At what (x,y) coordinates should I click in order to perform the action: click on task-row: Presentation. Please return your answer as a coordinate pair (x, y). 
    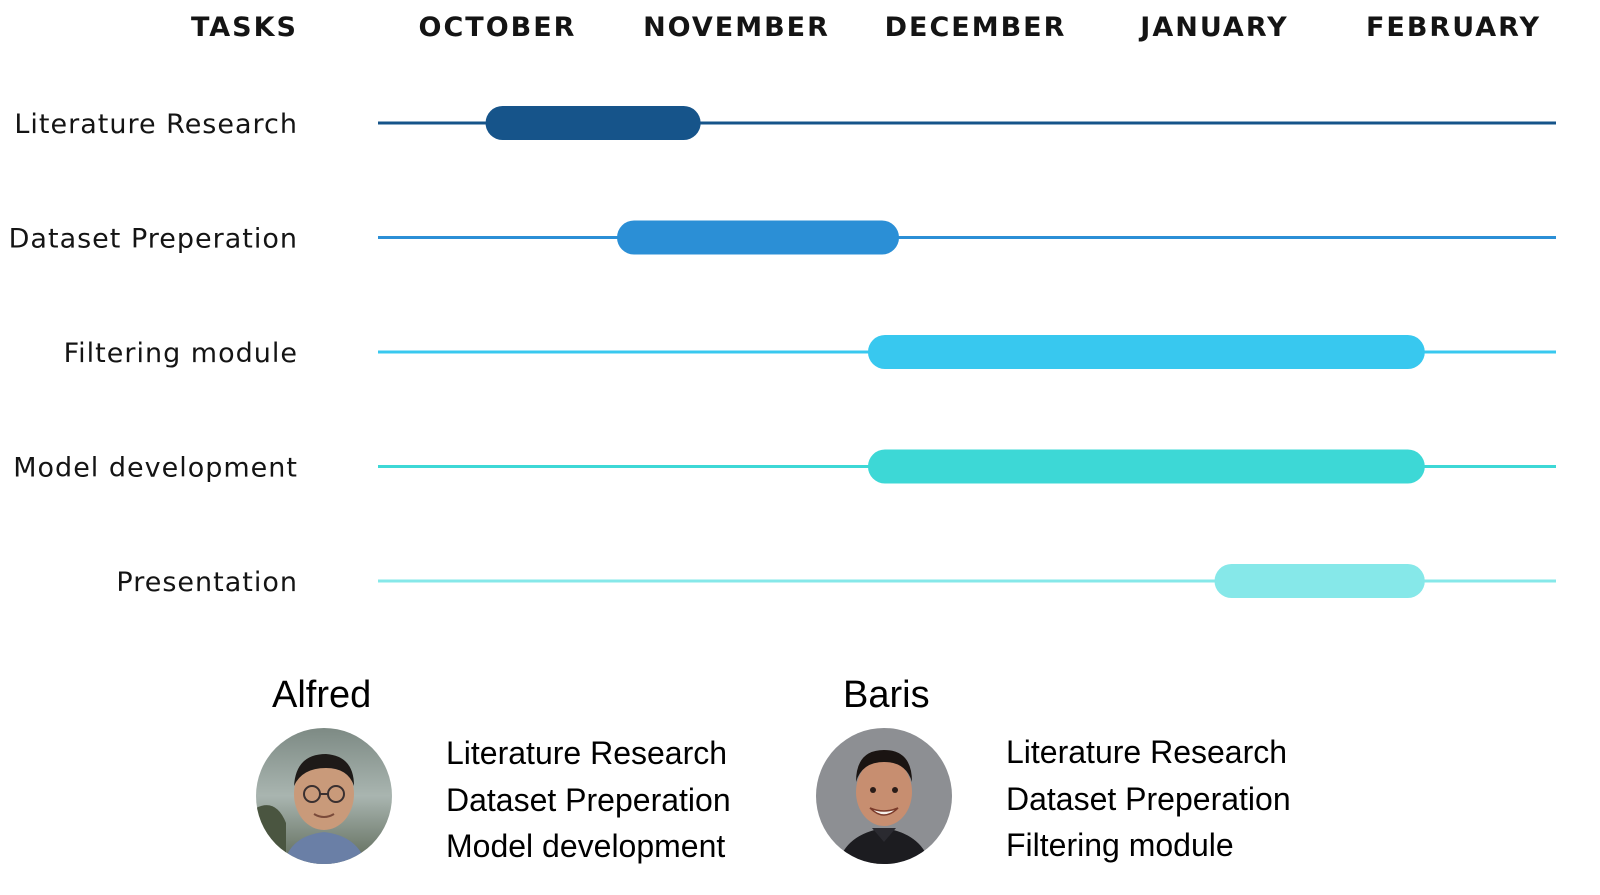
    Looking at the image, I should click on (836, 581).